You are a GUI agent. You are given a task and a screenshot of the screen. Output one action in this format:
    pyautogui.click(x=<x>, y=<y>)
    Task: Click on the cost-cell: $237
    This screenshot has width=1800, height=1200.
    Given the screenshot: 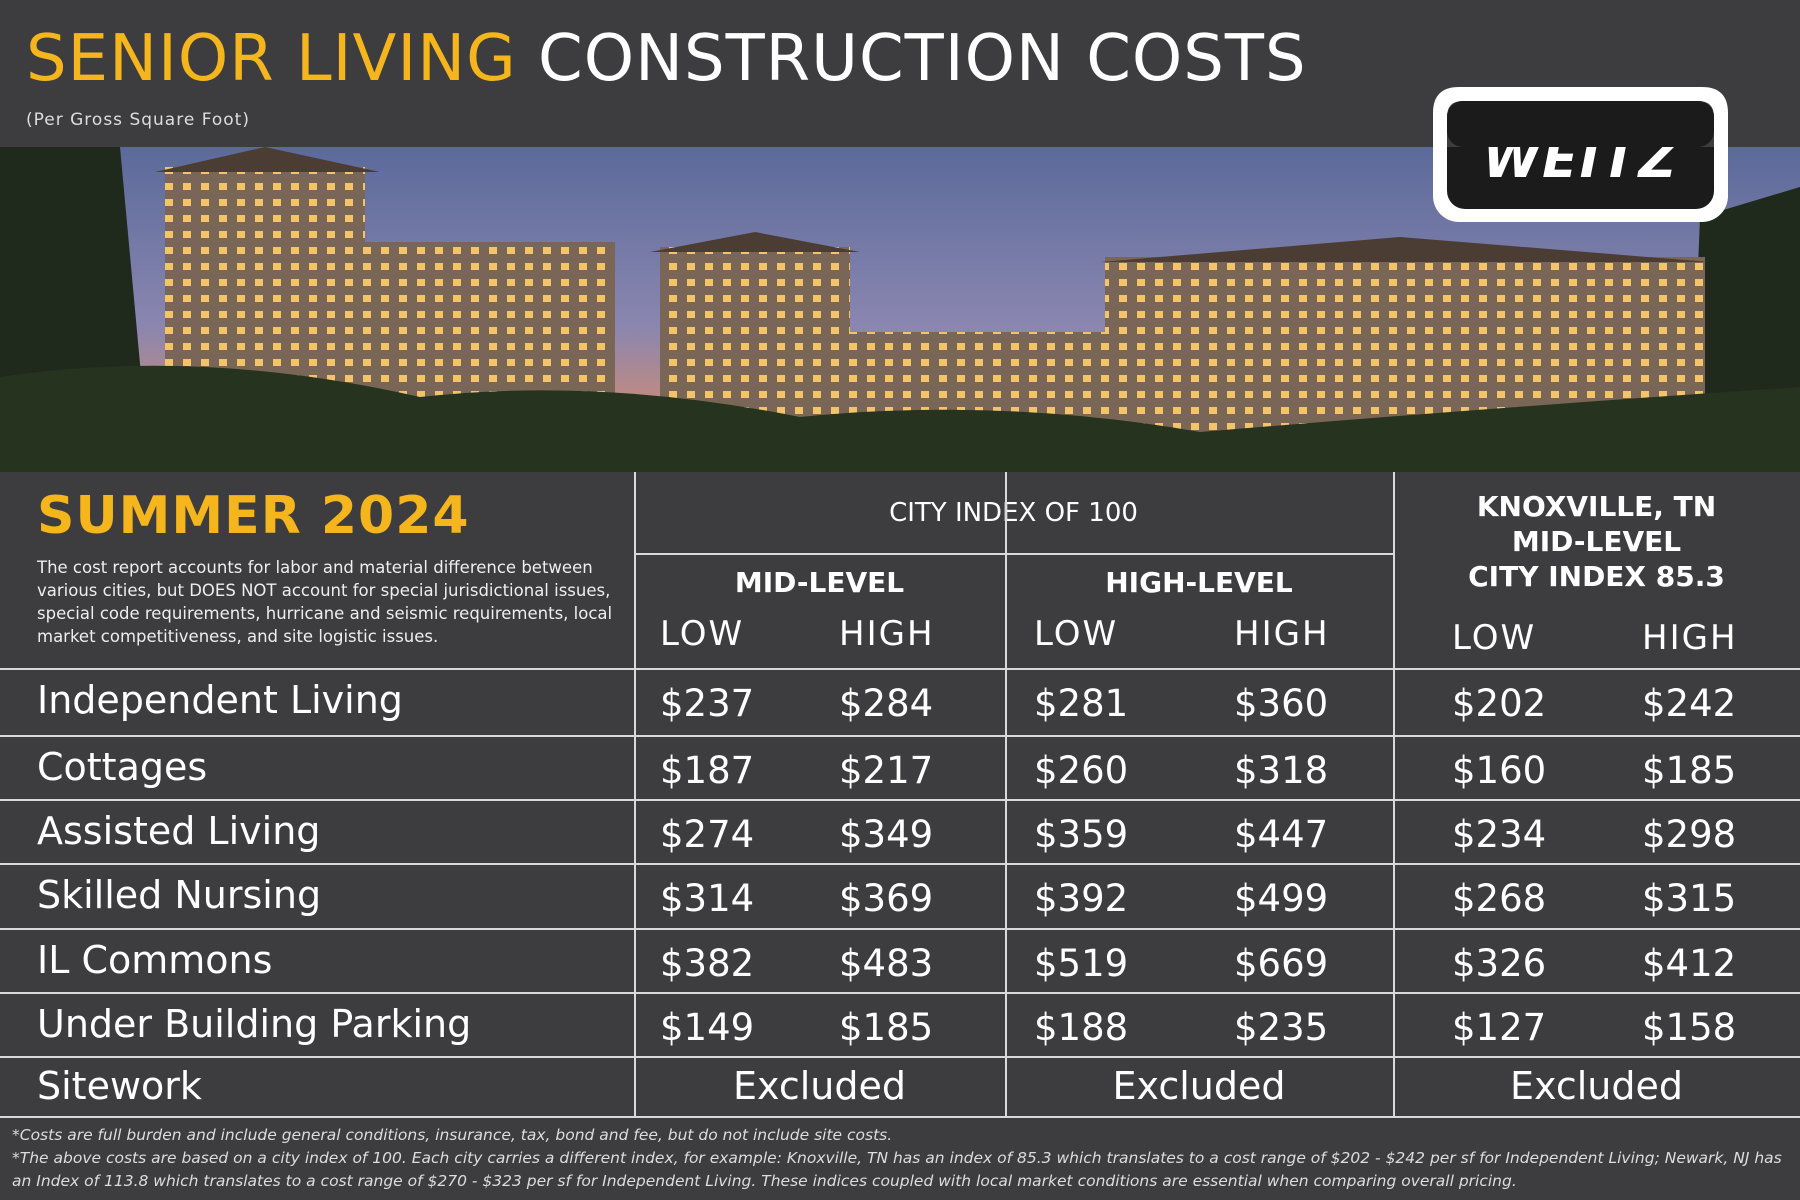 What is the action you would take?
    pyautogui.click(x=707, y=703)
    